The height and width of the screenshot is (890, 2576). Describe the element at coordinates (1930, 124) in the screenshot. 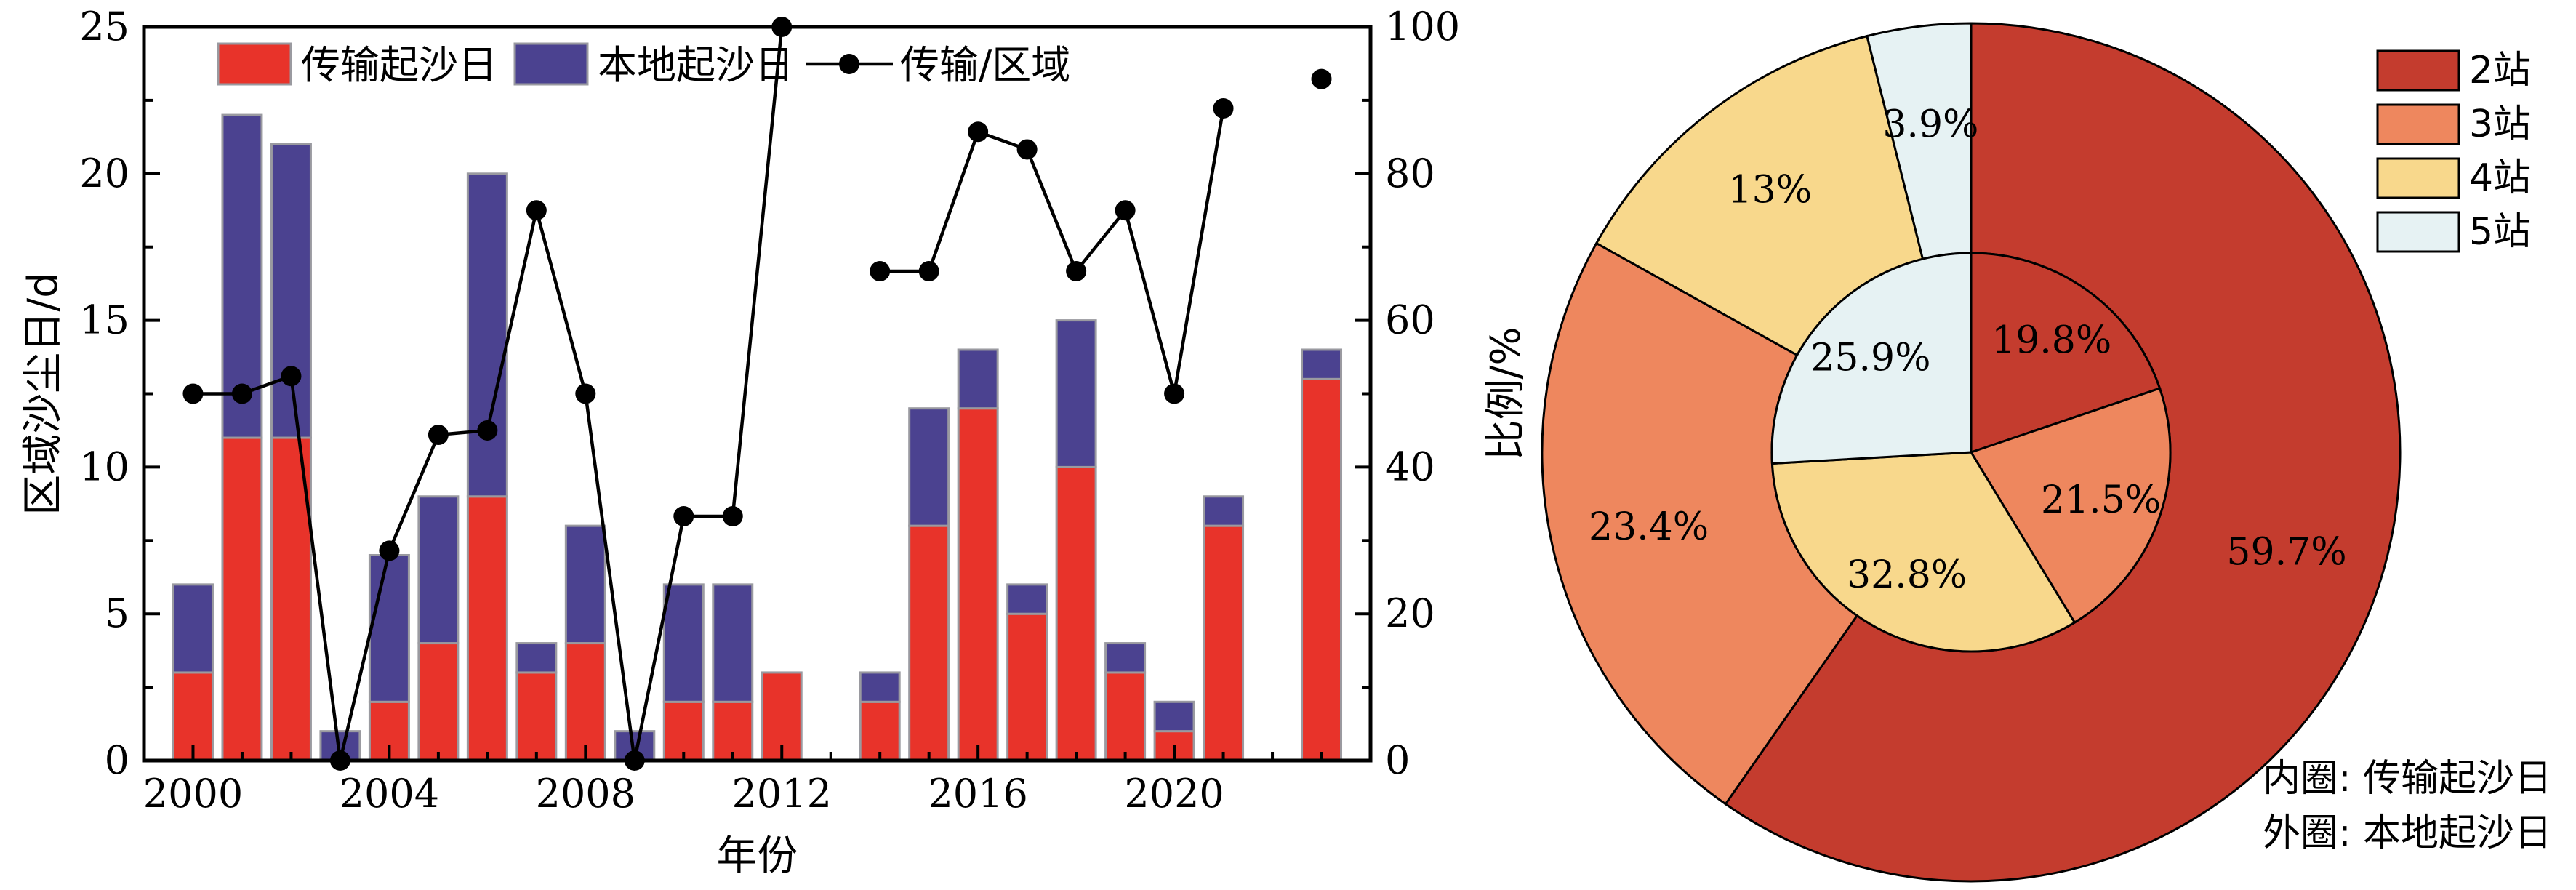

I see `outer-label-5站: 3.9%` at that location.